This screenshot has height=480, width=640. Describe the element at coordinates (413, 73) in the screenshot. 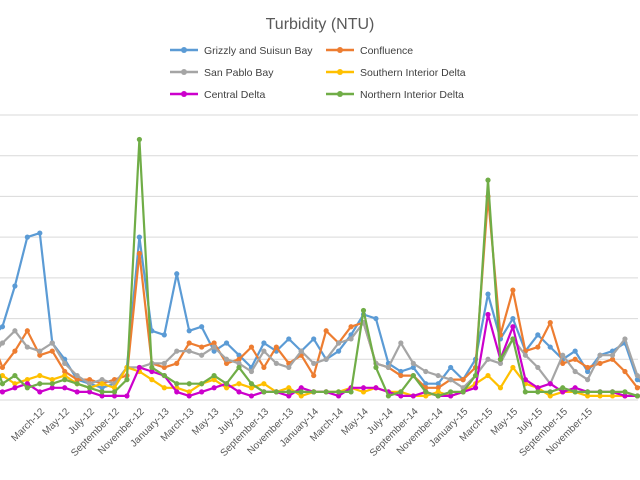

I see `legend-label: Southern Interior Delta` at that location.